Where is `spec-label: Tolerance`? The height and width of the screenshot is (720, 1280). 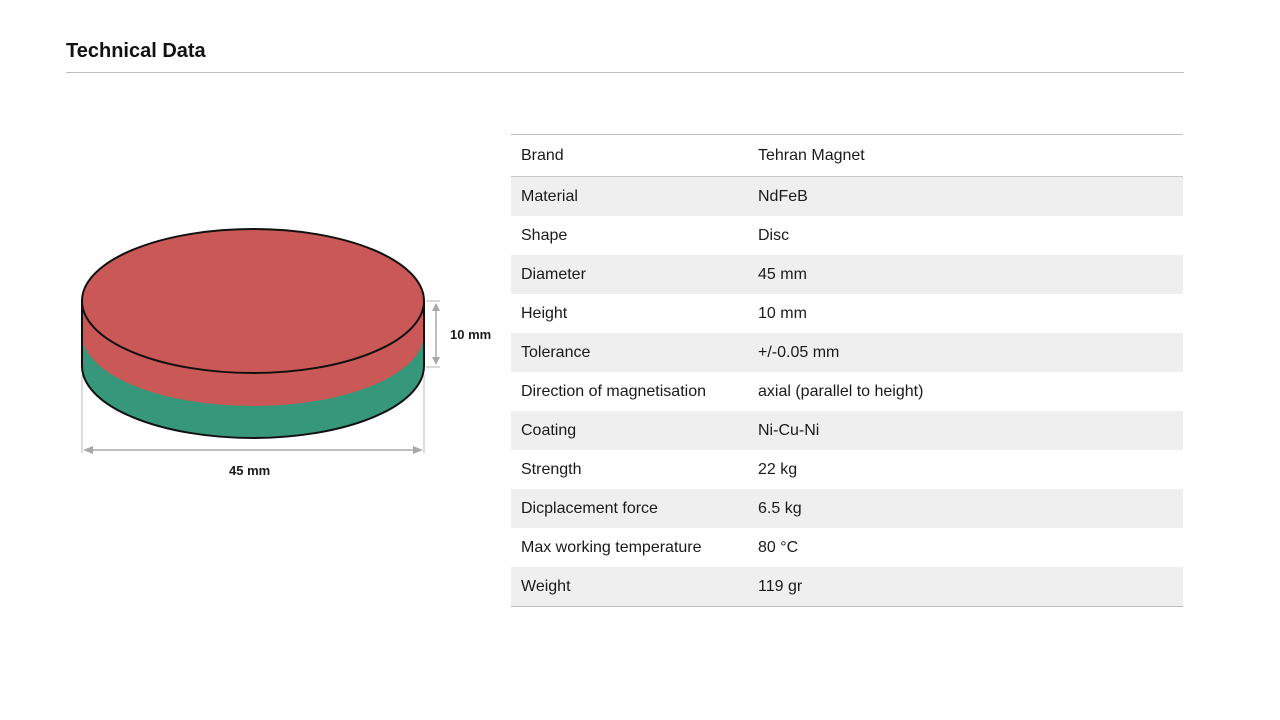
spec-label: Tolerance is located at coordinates (556, 352).